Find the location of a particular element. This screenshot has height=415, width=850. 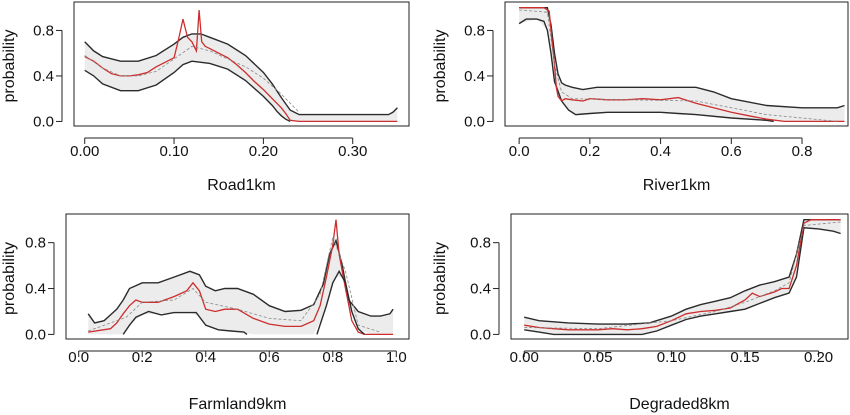

x-axis-title-farmland9km: Farmland9km is located at coordinates (238, 404).